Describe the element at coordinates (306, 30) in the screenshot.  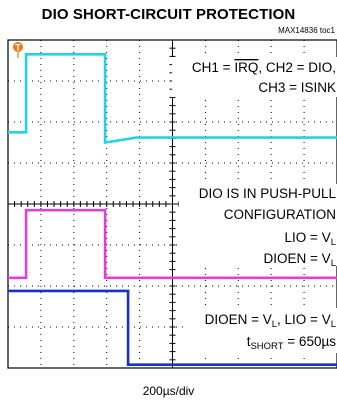
I see `figure-id: MAX14836 toc1` at that location.